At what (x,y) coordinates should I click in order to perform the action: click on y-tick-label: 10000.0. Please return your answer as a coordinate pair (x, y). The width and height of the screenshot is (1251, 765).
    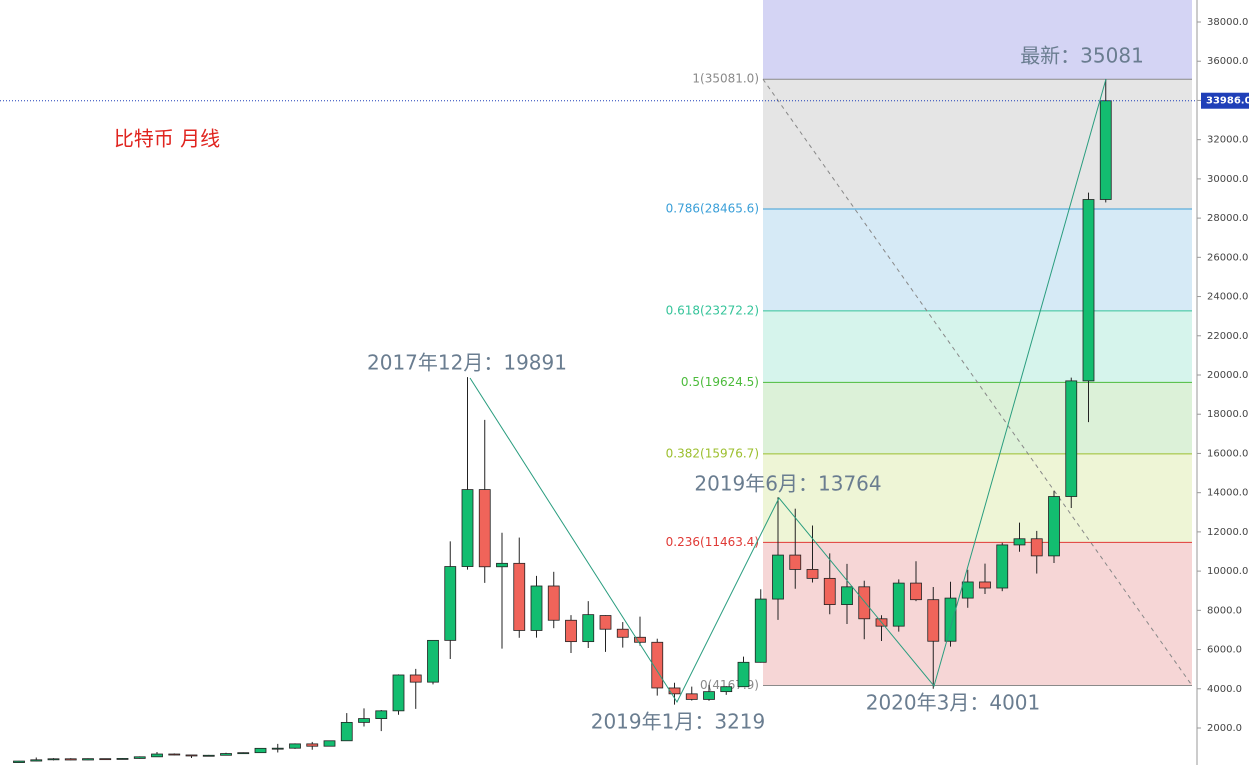
    Looking at the image, I should click on (1227, 571).